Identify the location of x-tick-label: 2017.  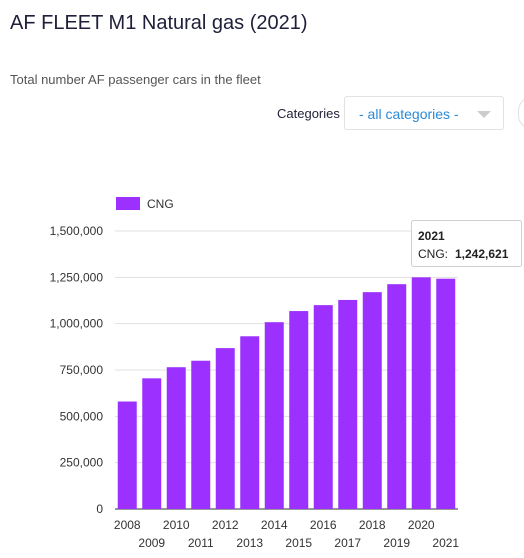
(347, 543).